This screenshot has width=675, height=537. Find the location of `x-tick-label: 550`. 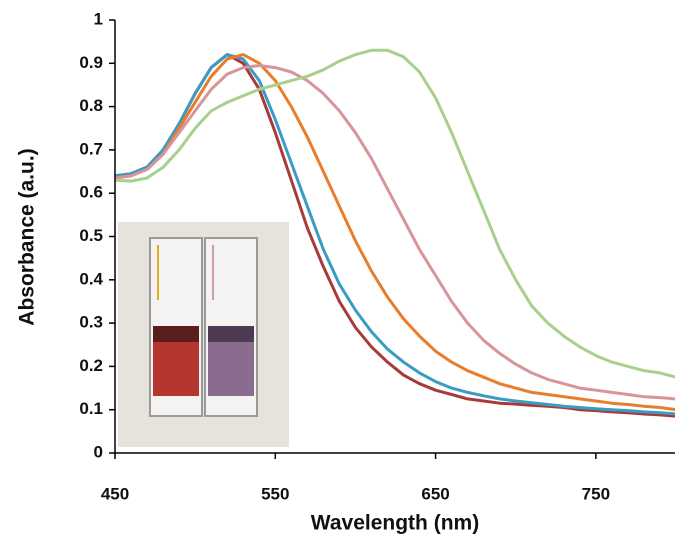

x-tick-label: 550 is located at coordinates (275, 493).